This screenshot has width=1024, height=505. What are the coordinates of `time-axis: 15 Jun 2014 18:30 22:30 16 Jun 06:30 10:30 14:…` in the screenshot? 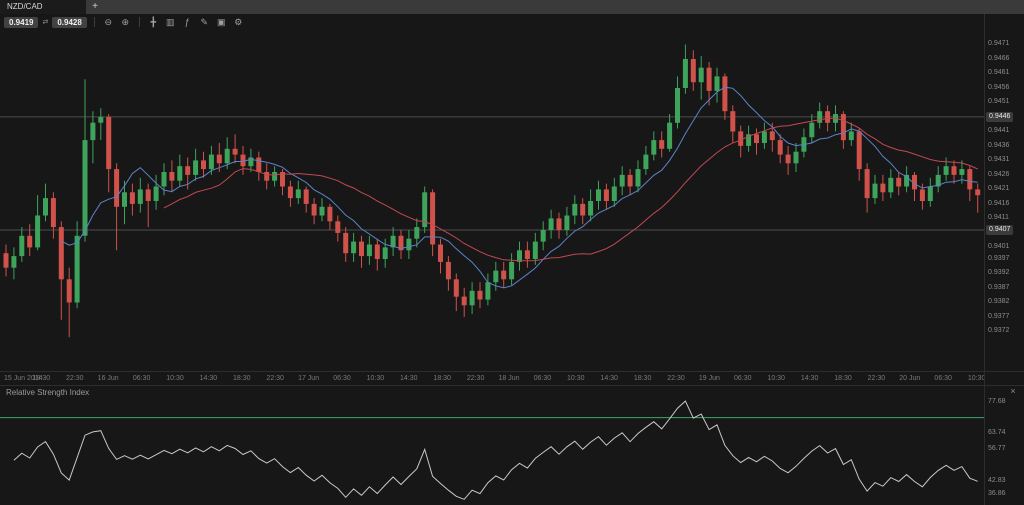 It's located at (493, 379).